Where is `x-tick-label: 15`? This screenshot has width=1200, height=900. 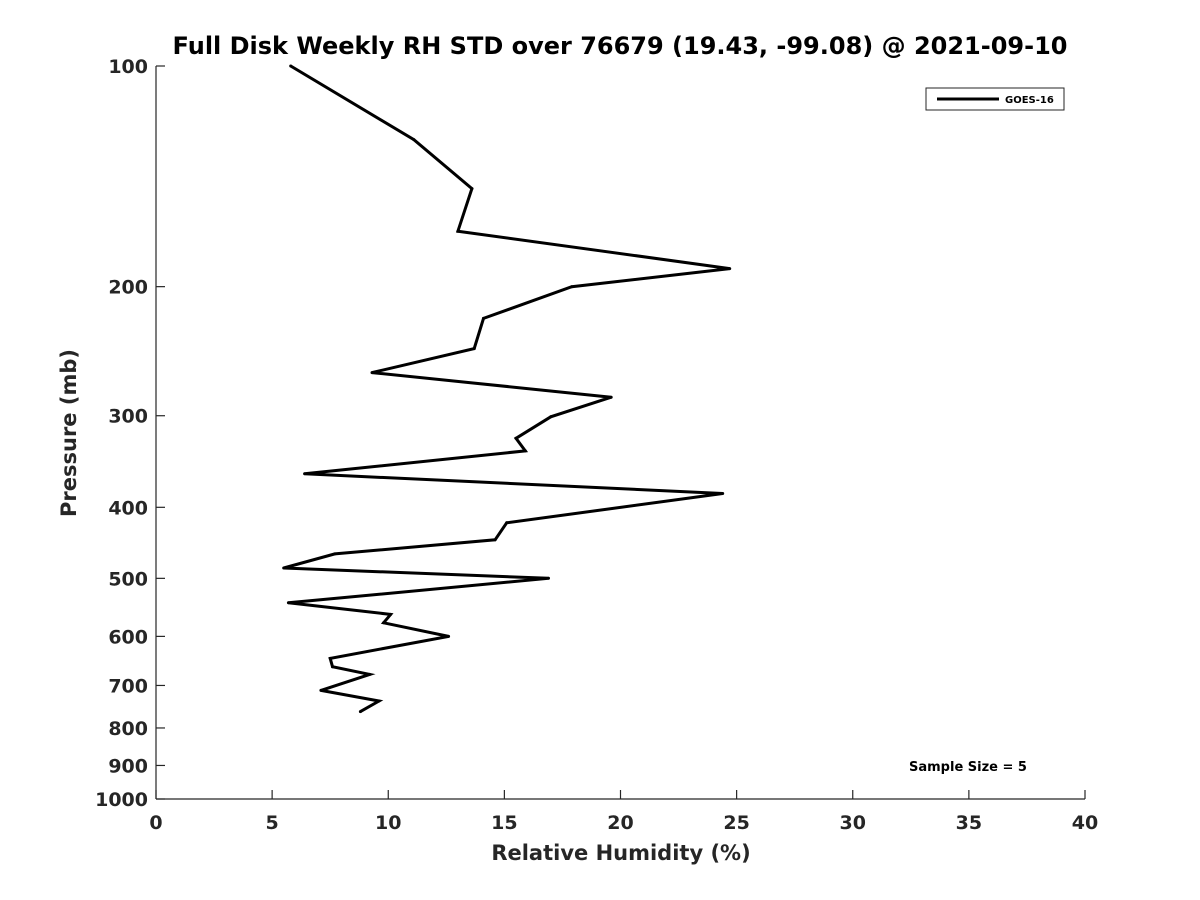 x-tick-label: 15 is located at coordinates (504, 823).